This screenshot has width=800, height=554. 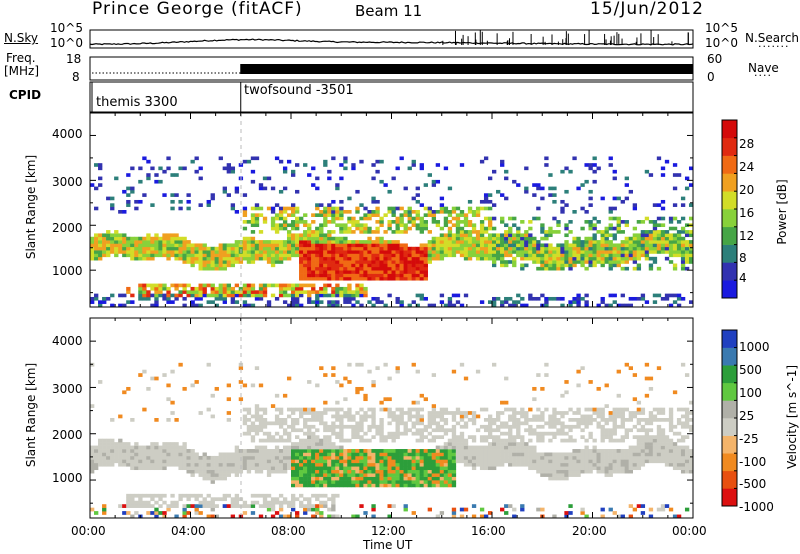 What do you see at coordinates (729, 253) in the screenshot?
I see `colorbar-segment` at bounding box center [729, 253].